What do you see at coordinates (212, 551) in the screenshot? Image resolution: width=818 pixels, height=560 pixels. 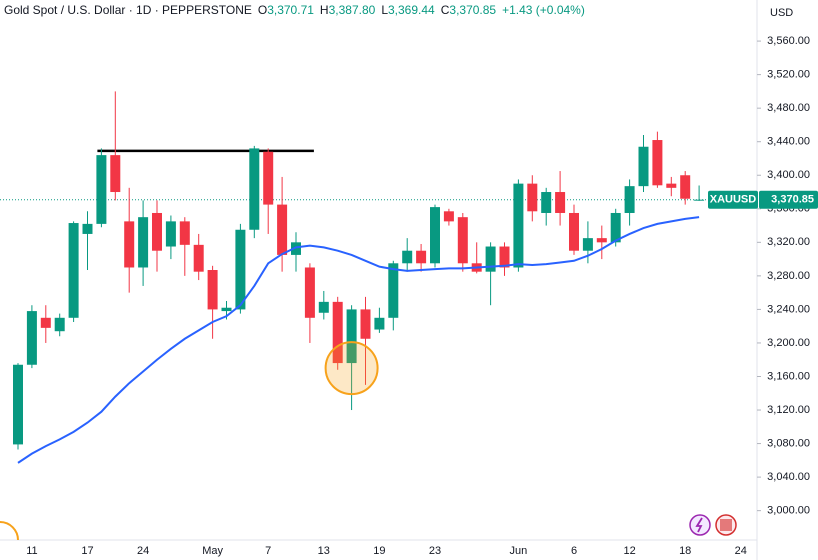 I see `x-tick-label: May` at bounding box center [212, 551].